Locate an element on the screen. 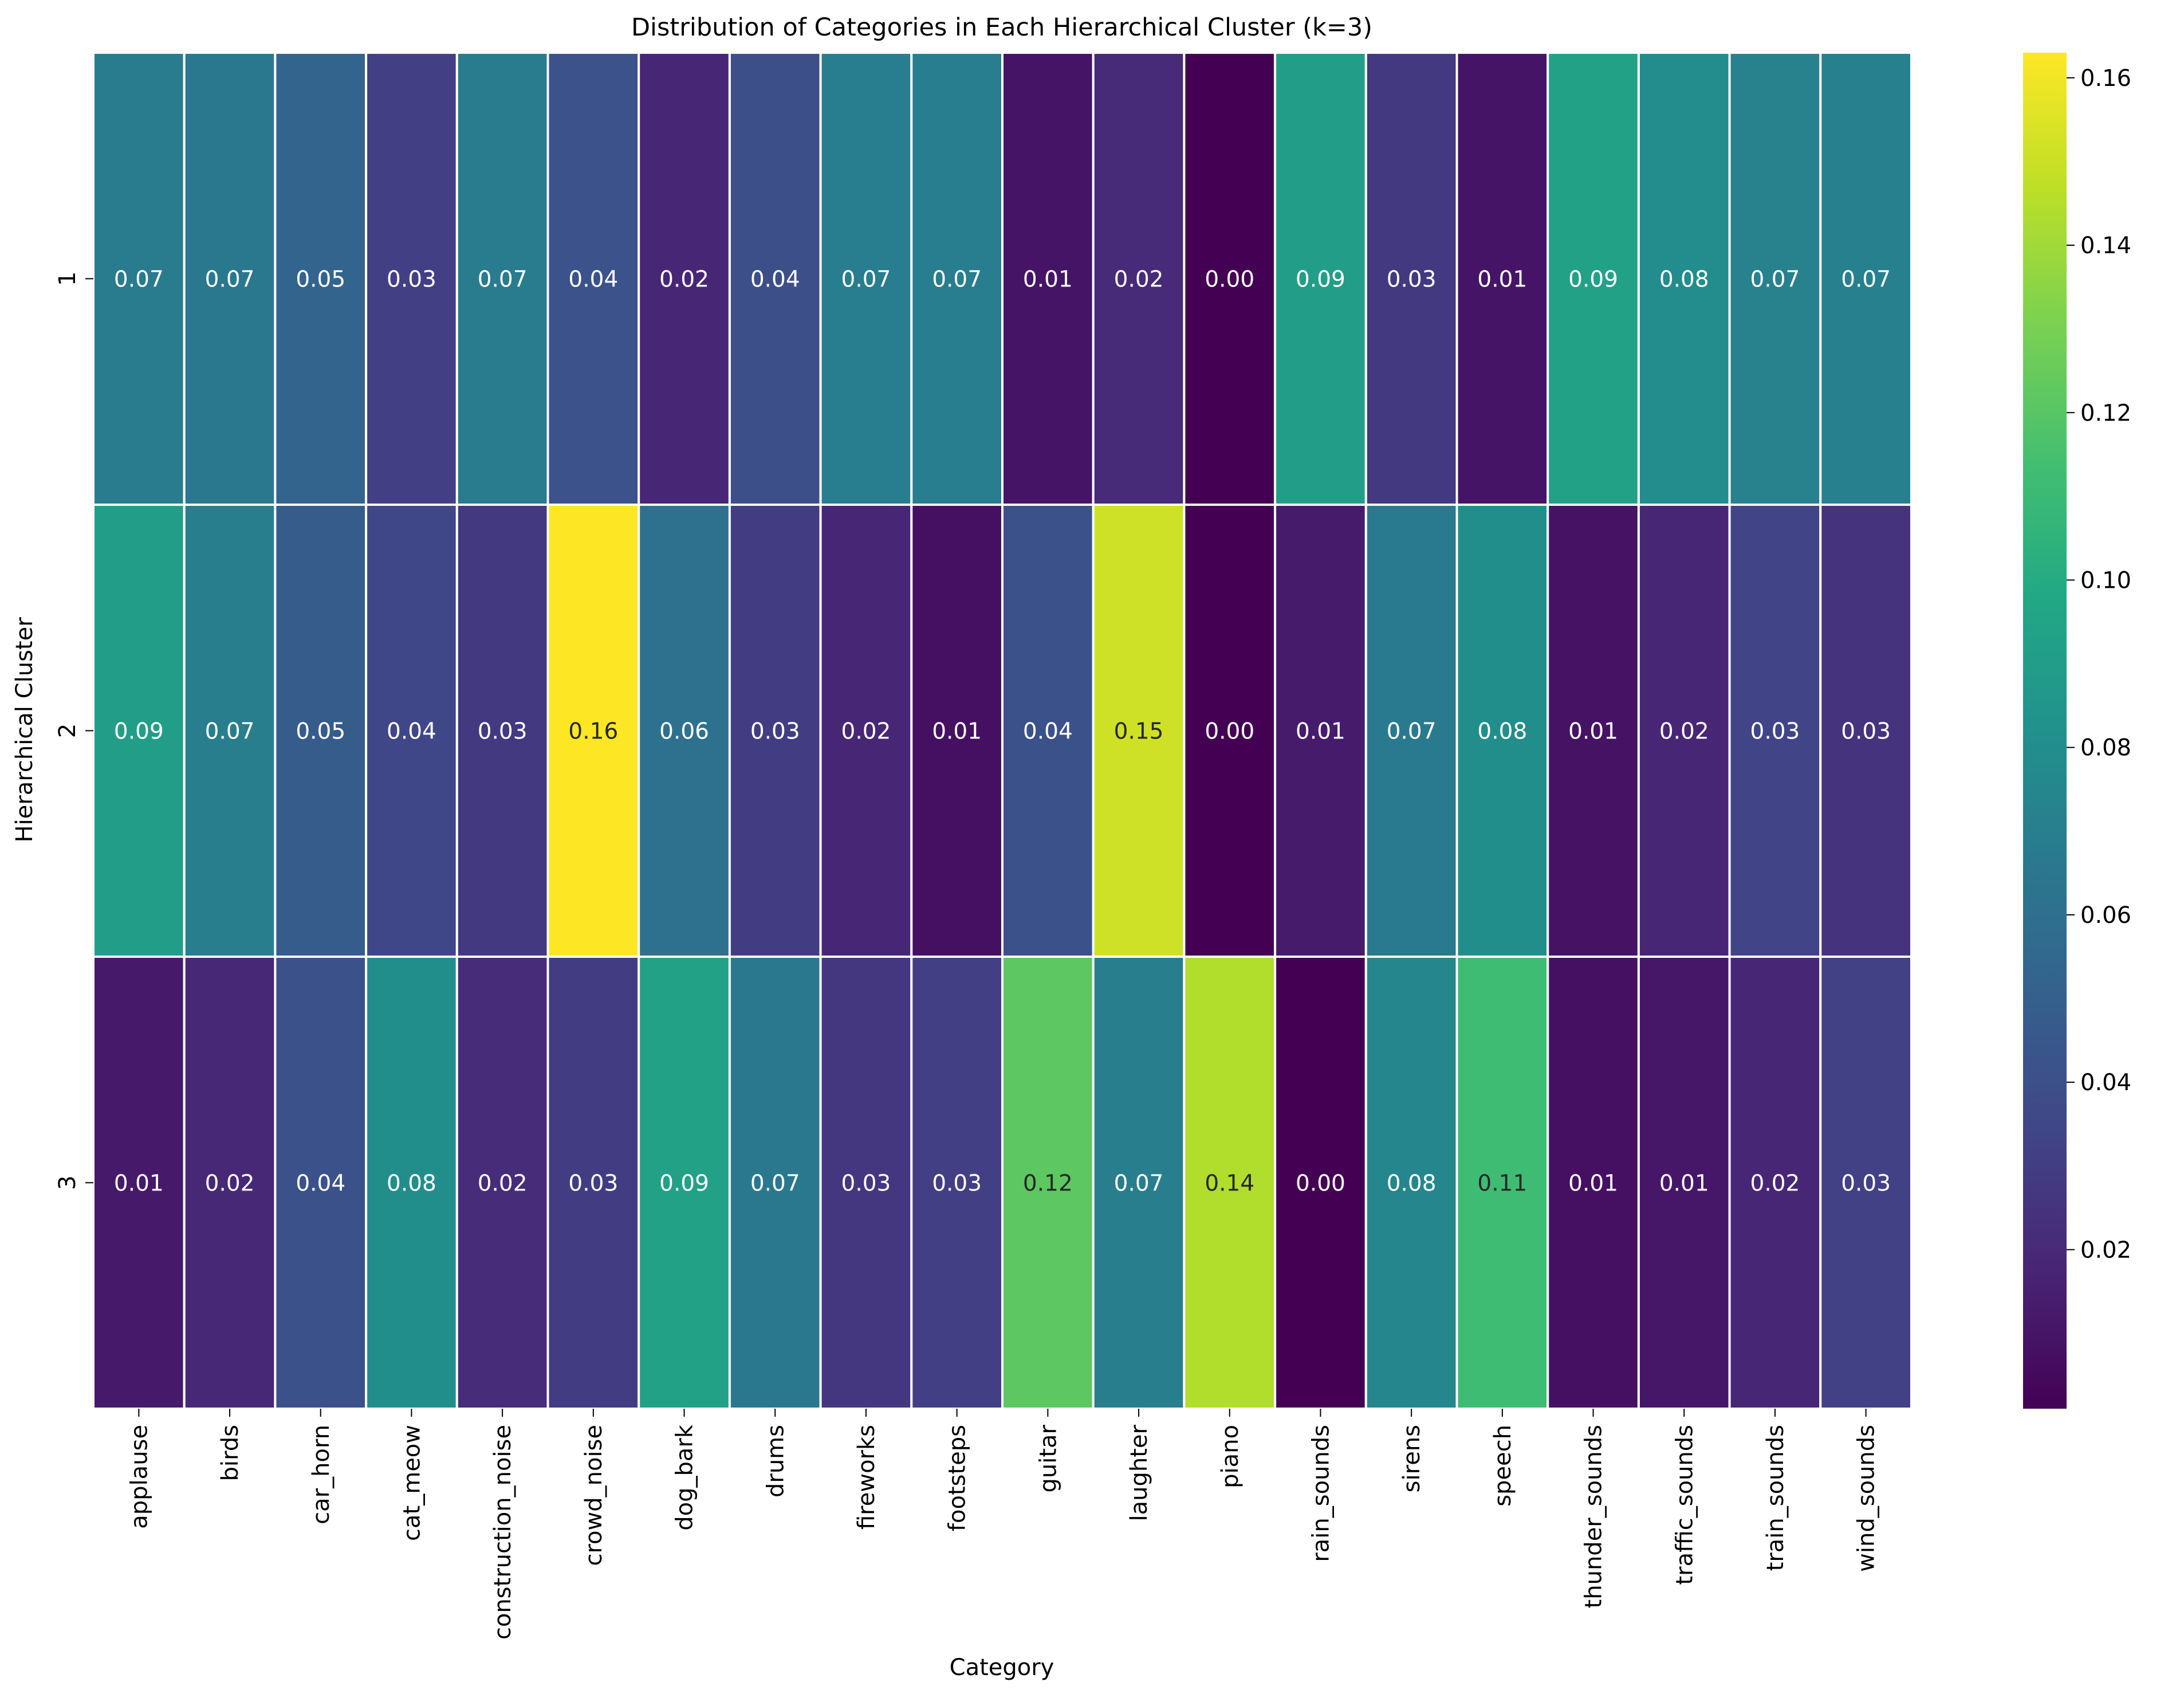 The height and width of the screenshot is (1702, 2184). cell-annotation: 0.05 is located at coordinates (320, 280).